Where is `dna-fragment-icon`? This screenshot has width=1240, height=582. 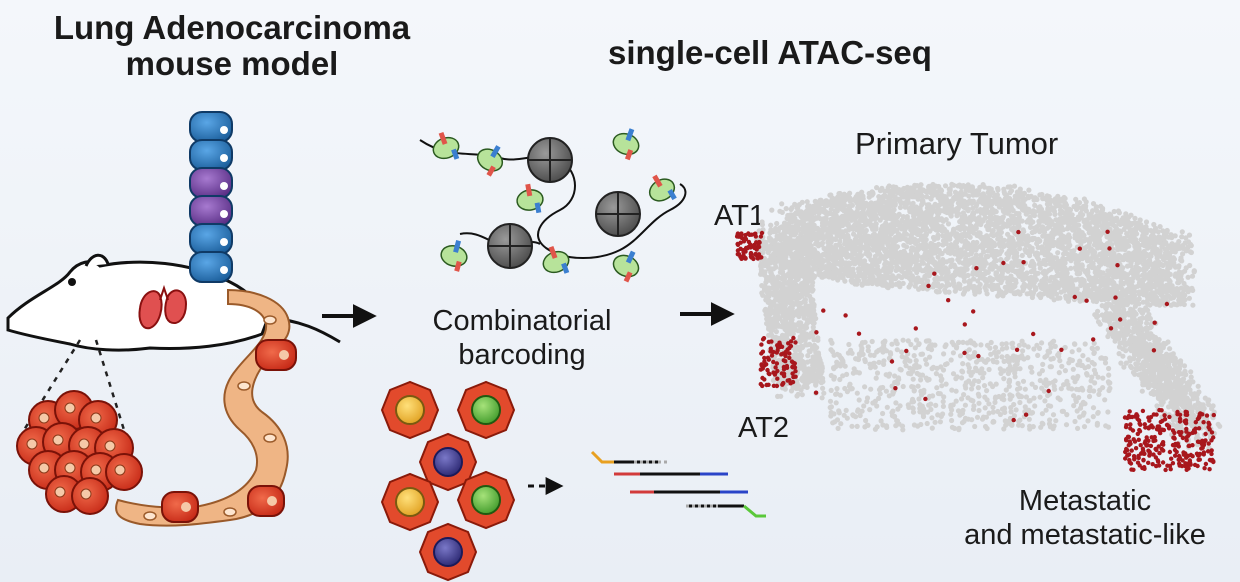
dna-fragment-icon is located at coordinates (678, 484).